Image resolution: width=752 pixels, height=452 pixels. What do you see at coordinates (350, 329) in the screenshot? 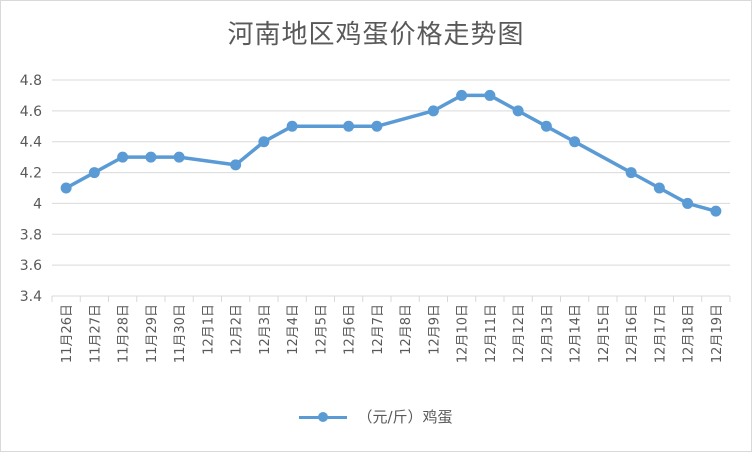
I see `x-tick-label: 12月6日` at bounding box center [350, 329].